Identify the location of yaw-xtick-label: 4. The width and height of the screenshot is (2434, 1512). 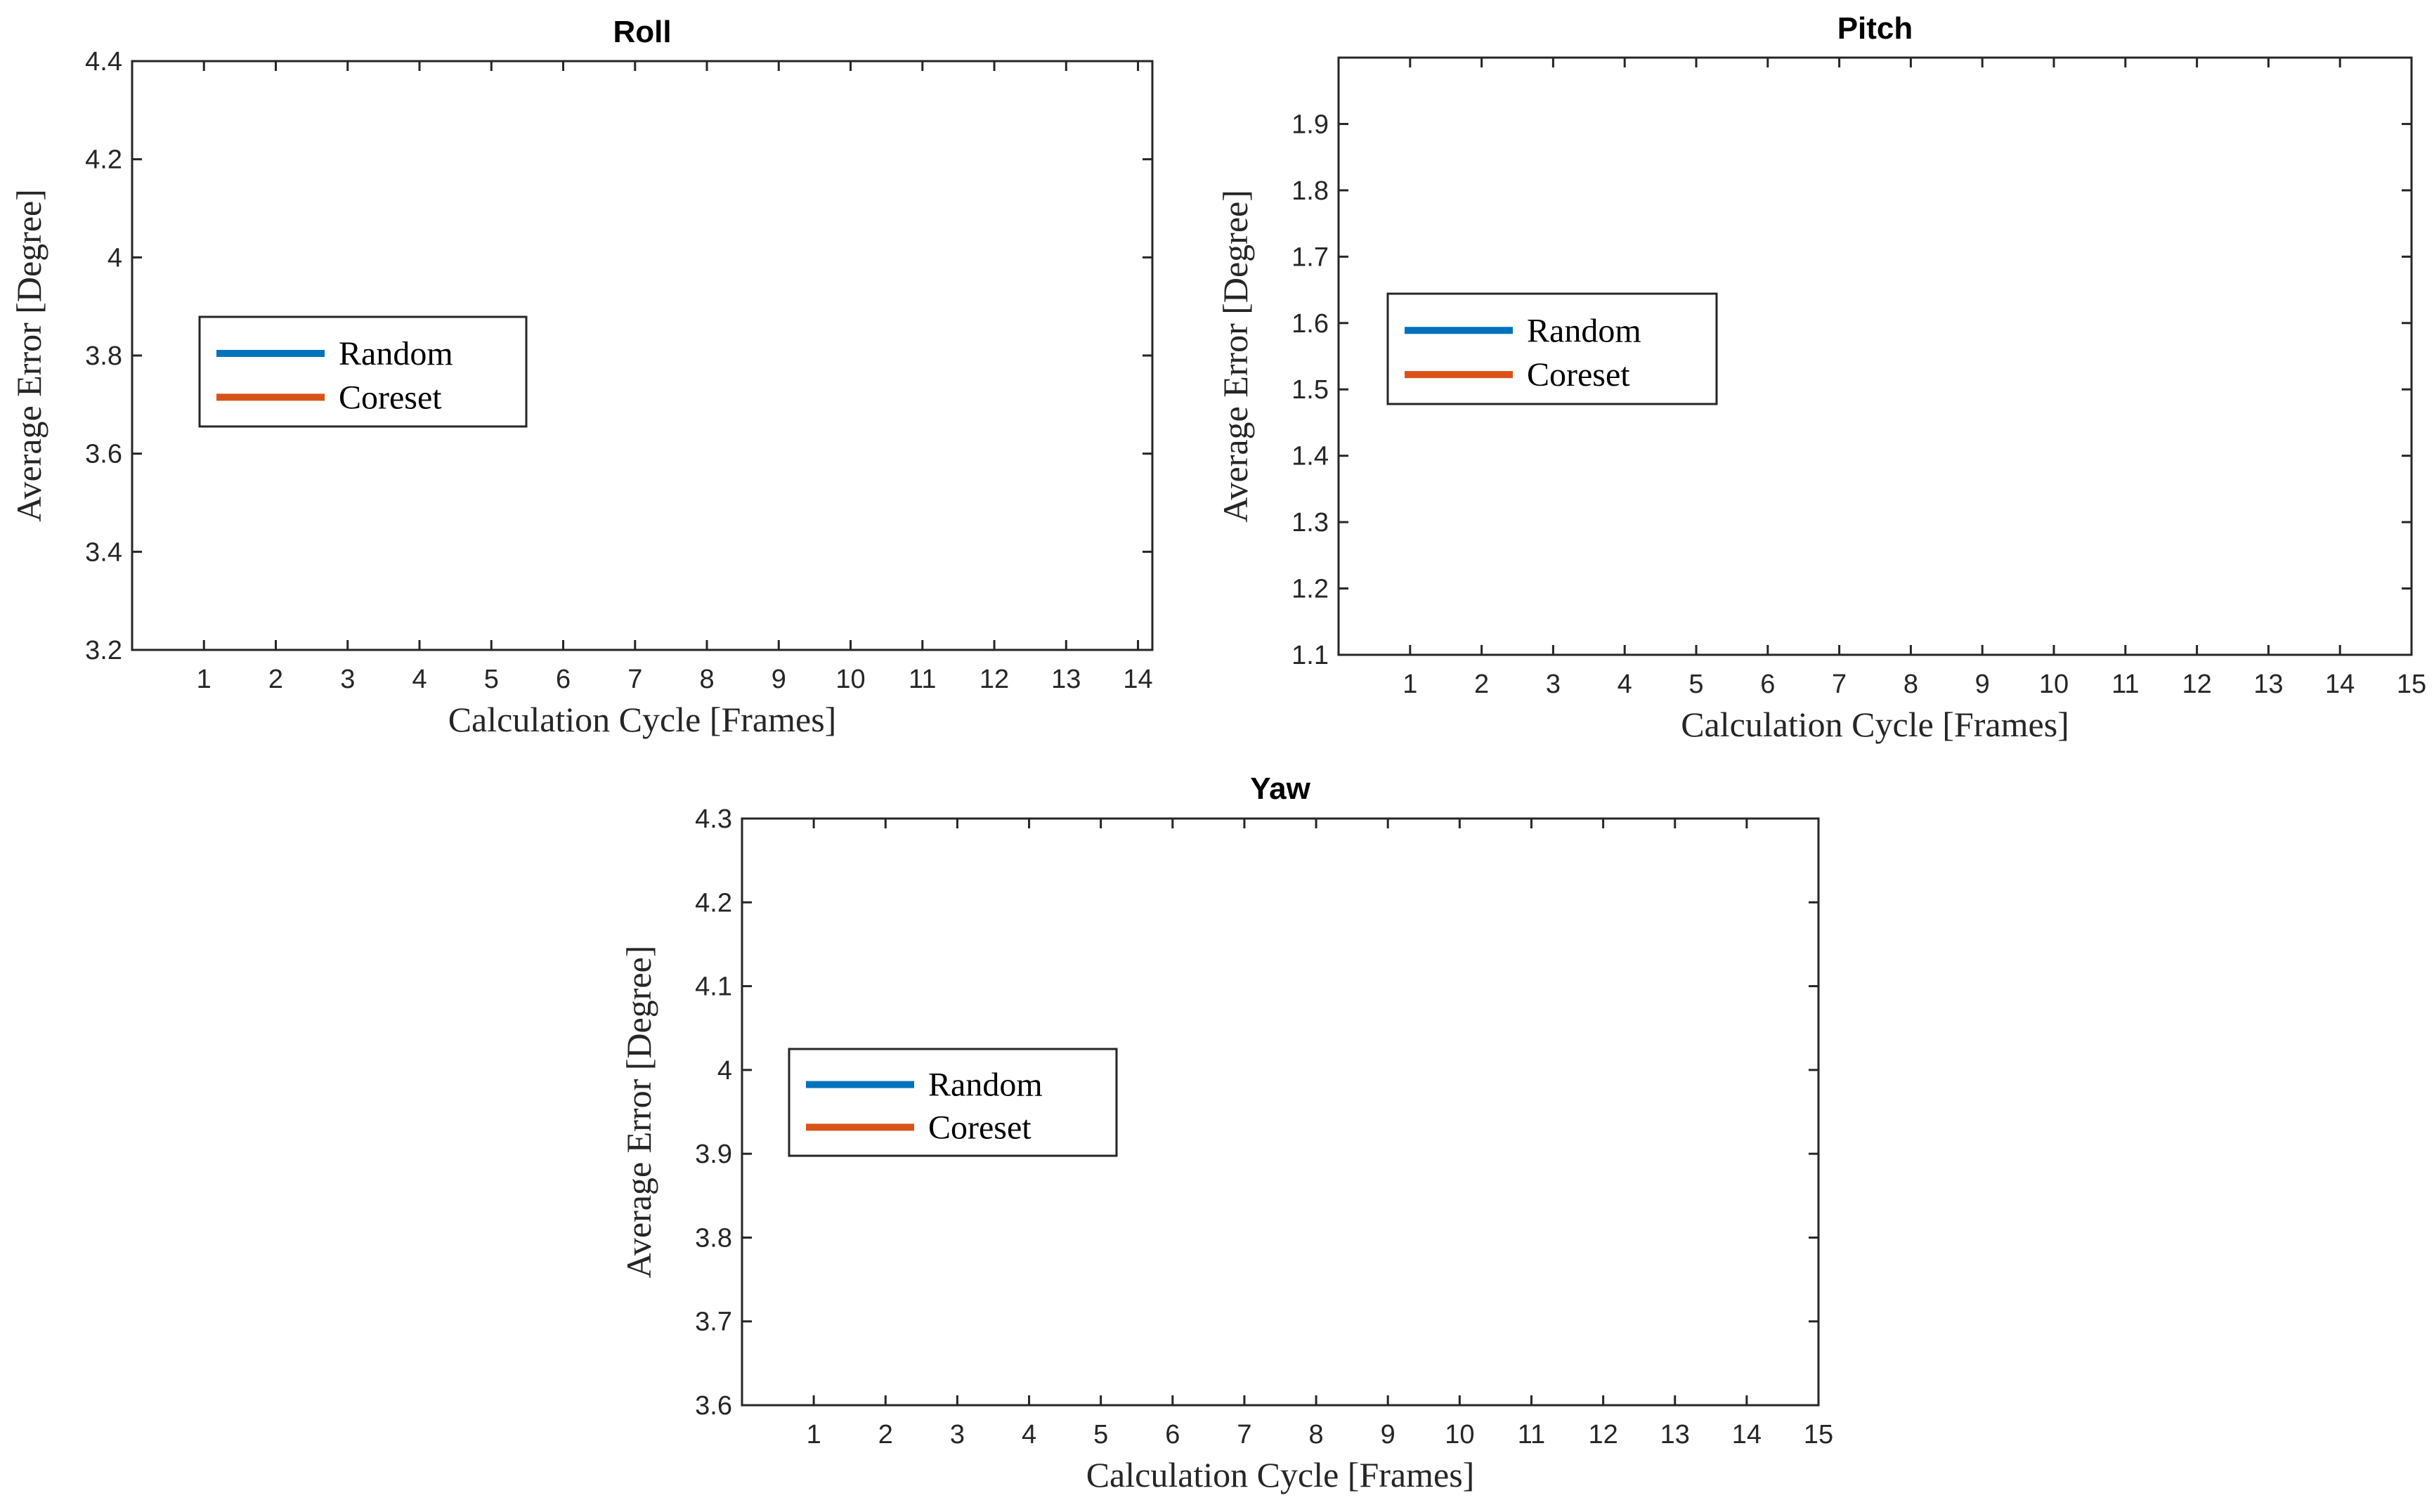
(1029, 1434).